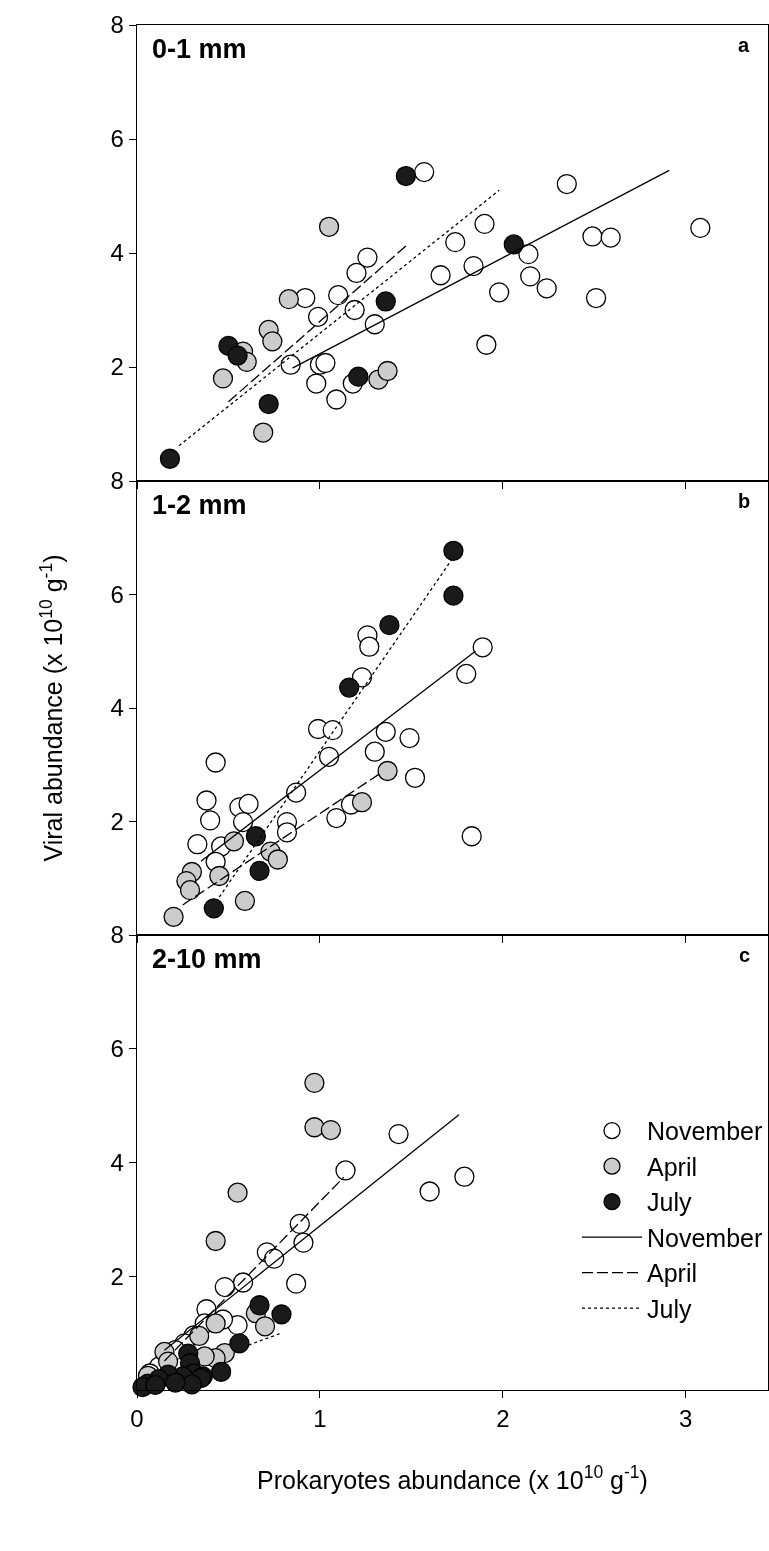  I want to click on annotation: 0-1 mm, so click(199, 49).